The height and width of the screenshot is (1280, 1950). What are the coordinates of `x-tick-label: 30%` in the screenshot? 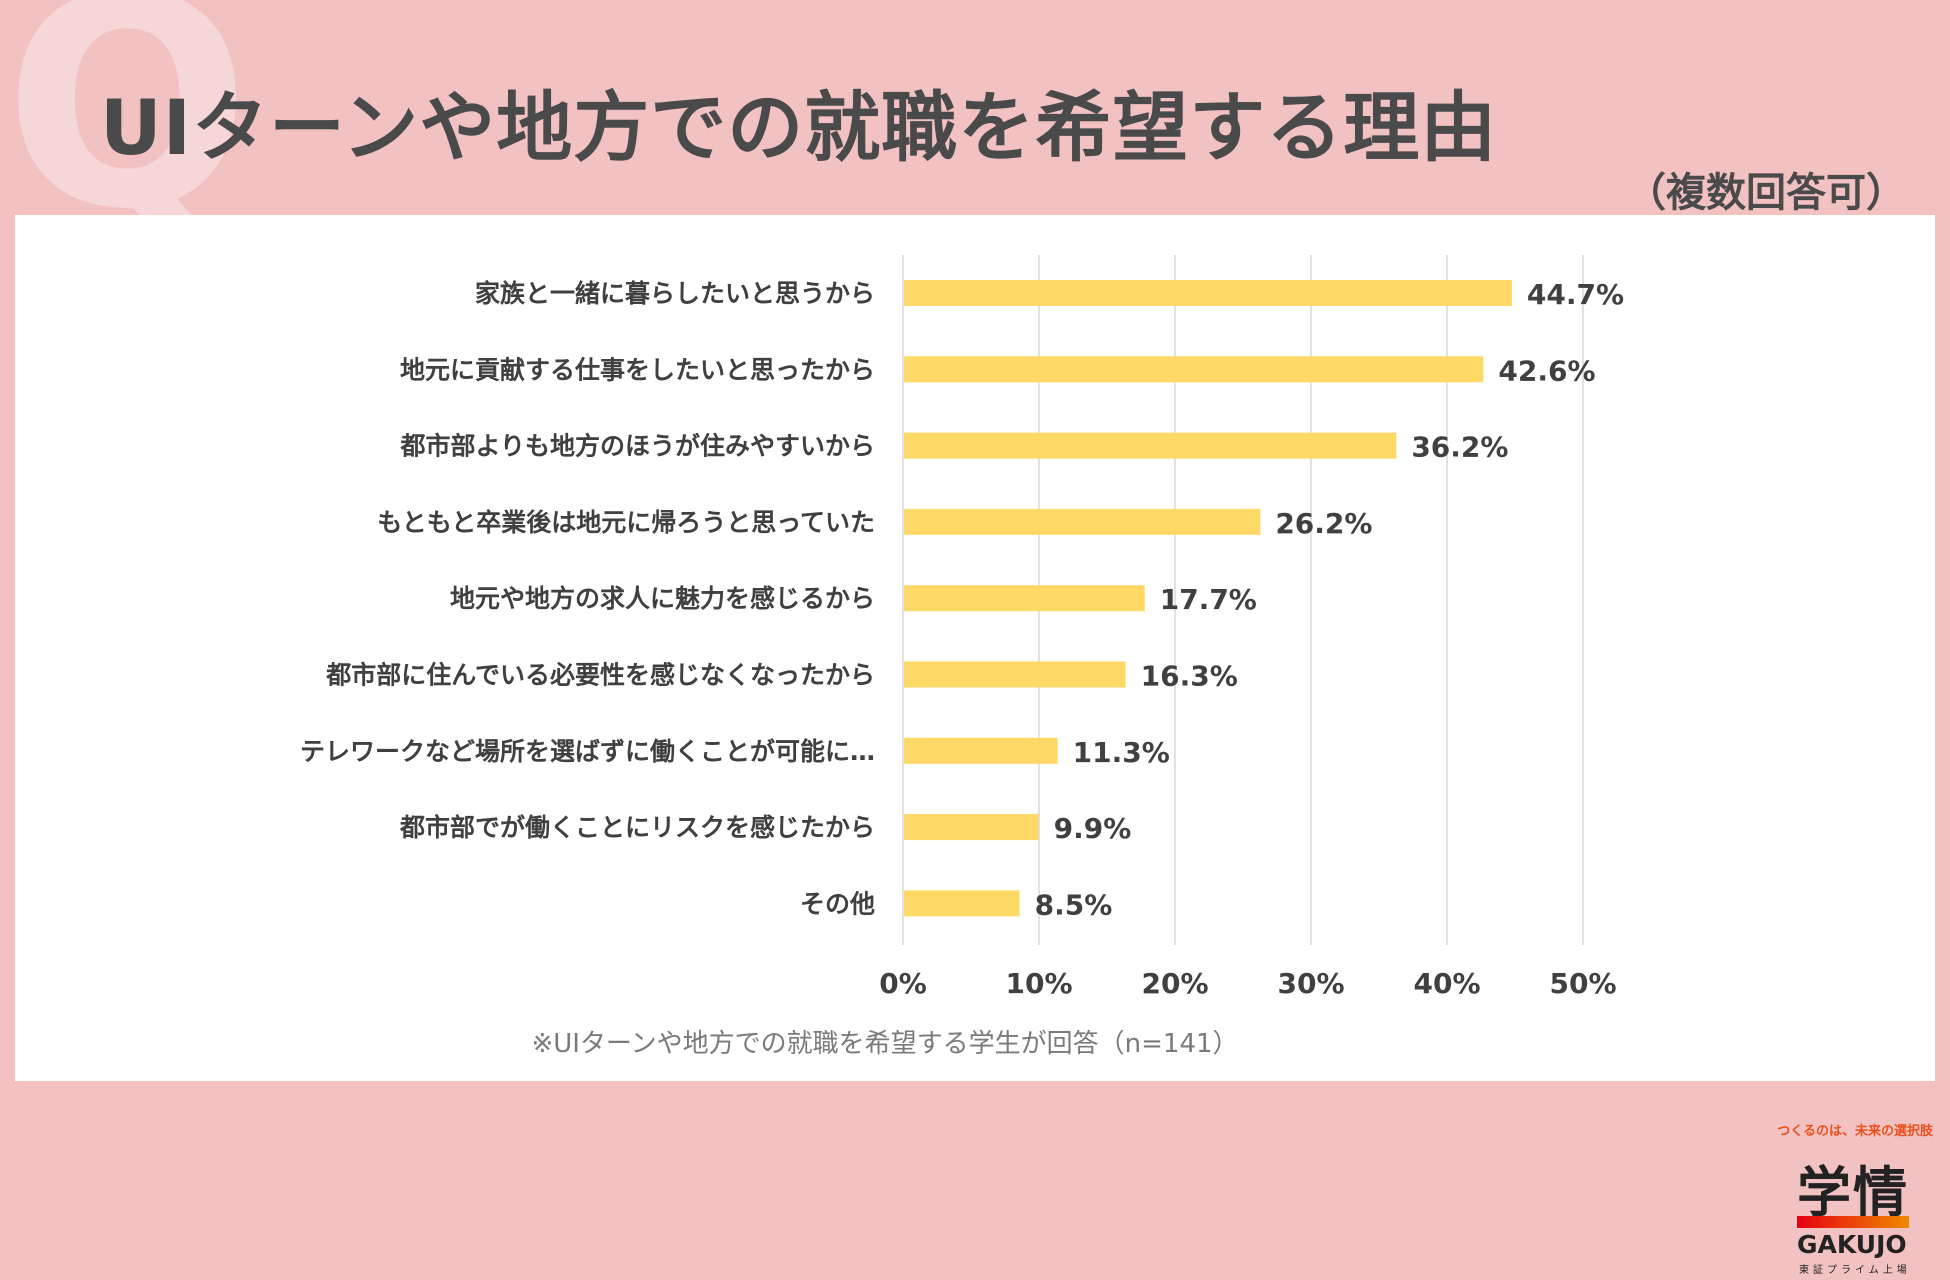 It's located at (1310, 983).